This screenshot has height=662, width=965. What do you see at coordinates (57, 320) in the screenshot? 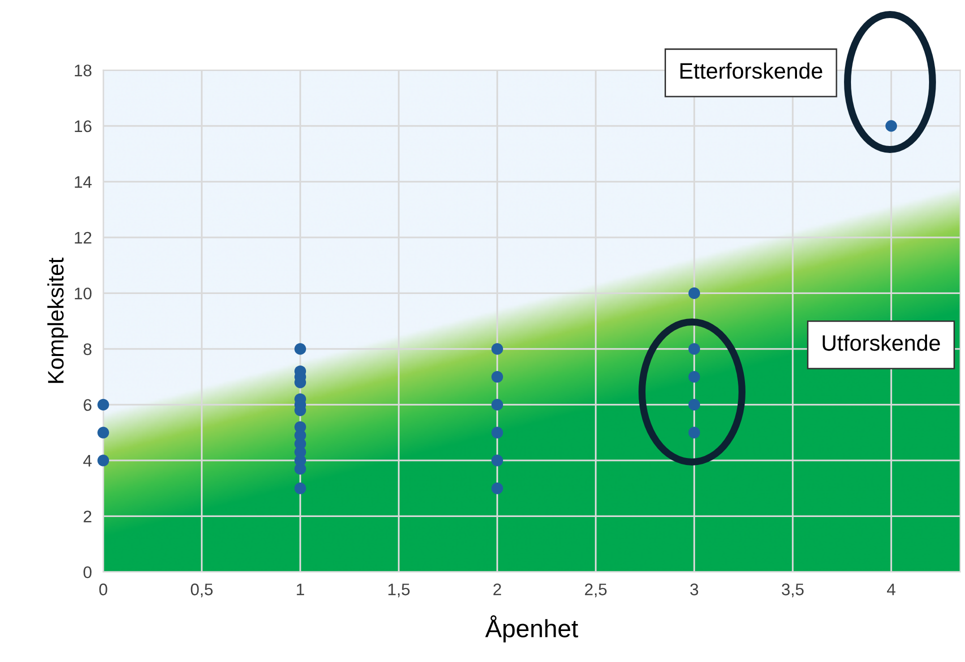
I see `y-axis-title: Kompleksitet` at bounding box center [57, 320].